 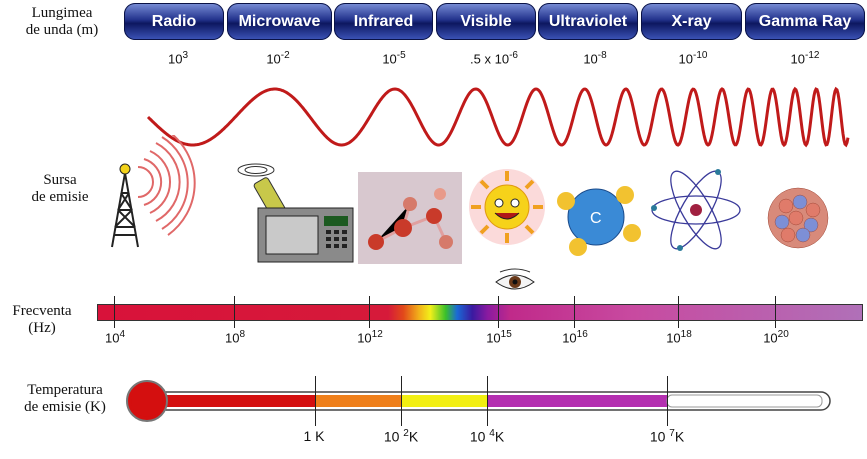 I want to click on frequency-tick-label: 10¹⁵, so click(x=499, y=337).